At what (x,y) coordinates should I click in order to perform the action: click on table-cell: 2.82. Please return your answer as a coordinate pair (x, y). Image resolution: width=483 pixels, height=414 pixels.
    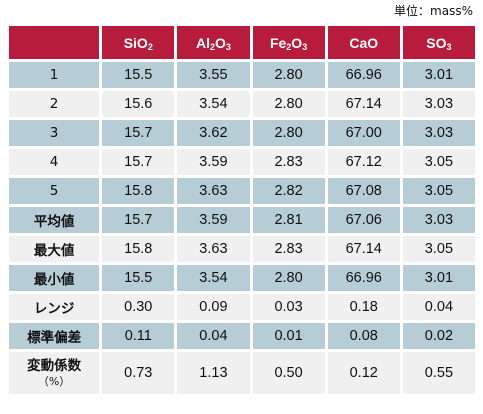
    Looking at the image, I should click on (288, 191).